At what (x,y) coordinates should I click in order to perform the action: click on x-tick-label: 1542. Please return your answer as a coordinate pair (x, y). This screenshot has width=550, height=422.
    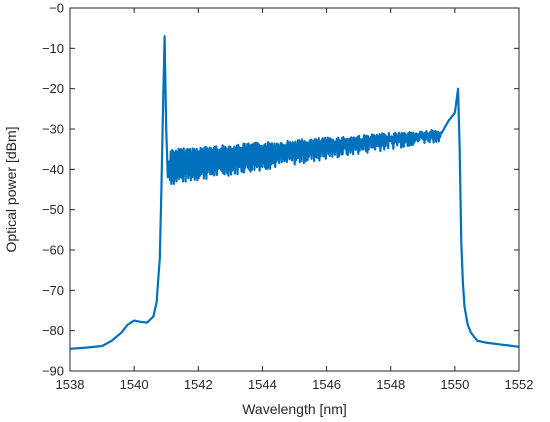
    Looking at the image, I should click on (198, 384).